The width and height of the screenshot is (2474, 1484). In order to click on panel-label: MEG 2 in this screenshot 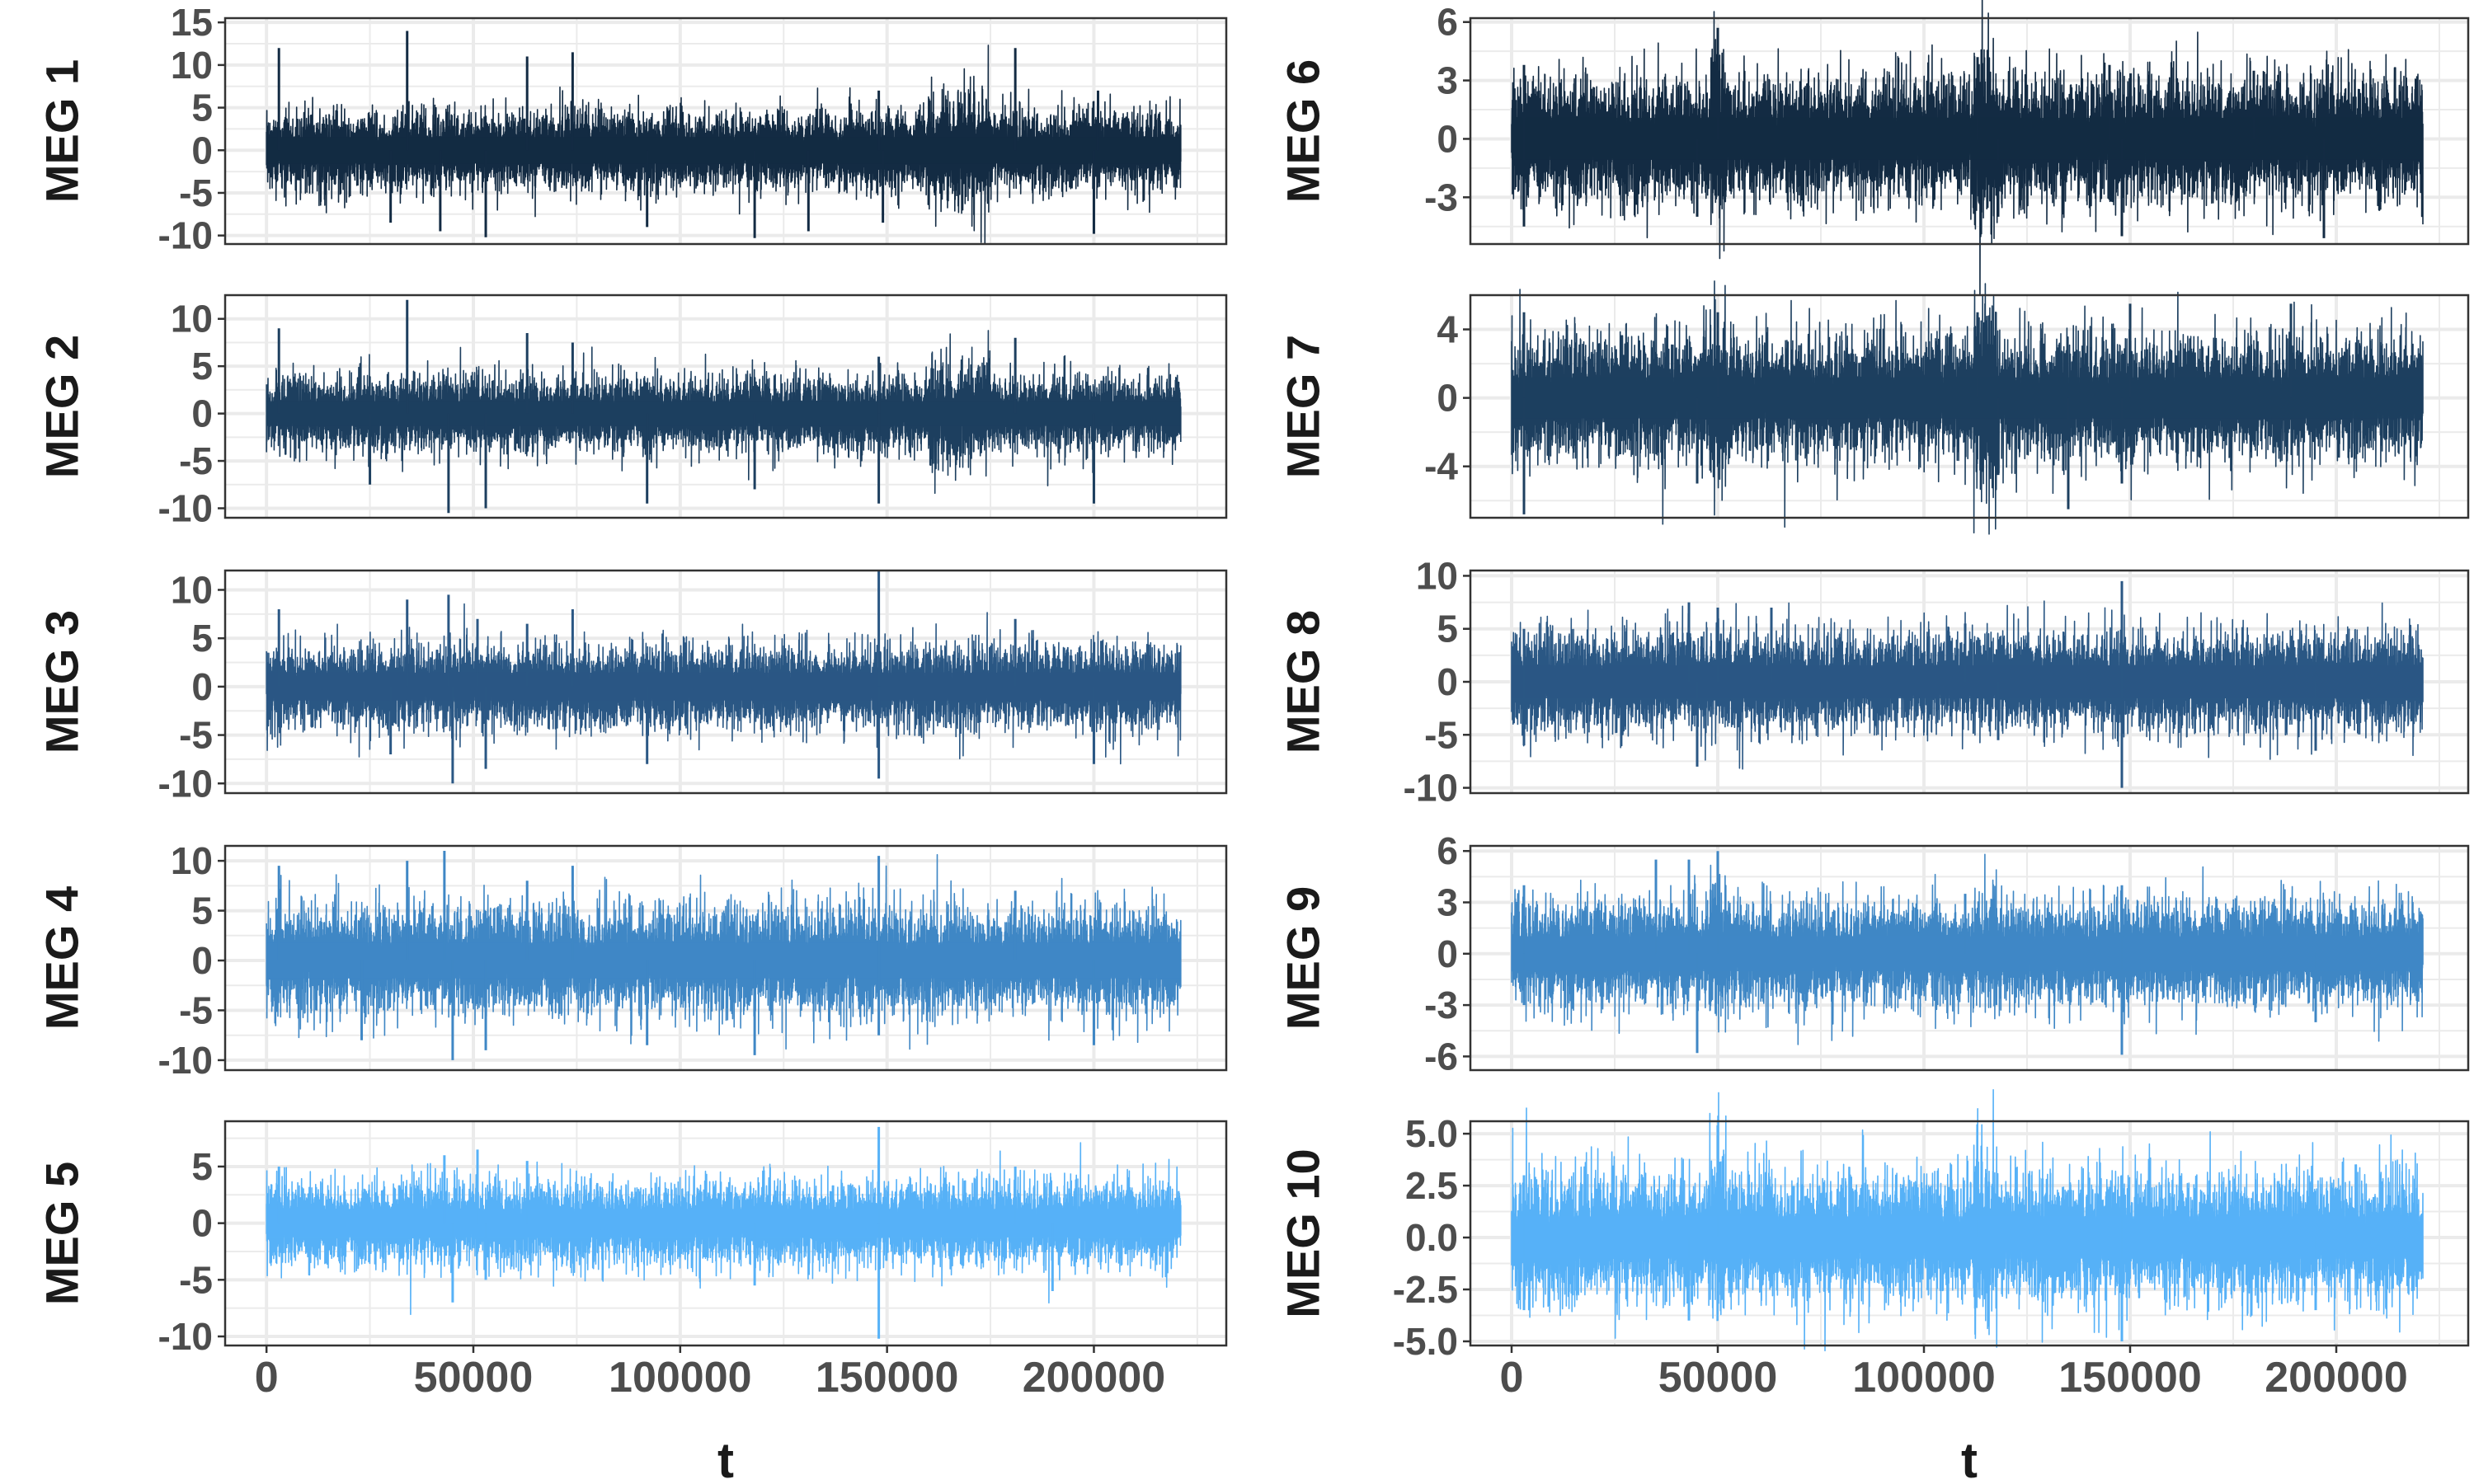, I will do `click(62, 406)`.